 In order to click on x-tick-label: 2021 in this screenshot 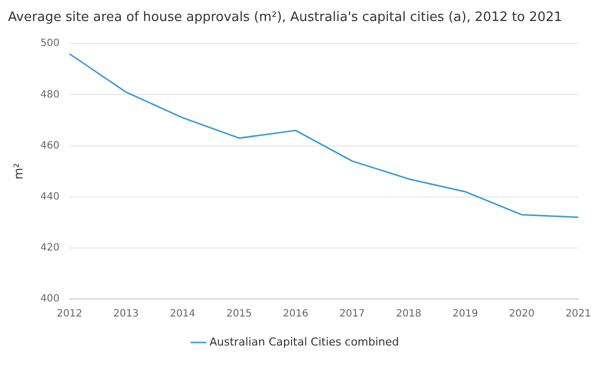, I will do `click(578, 314)`.